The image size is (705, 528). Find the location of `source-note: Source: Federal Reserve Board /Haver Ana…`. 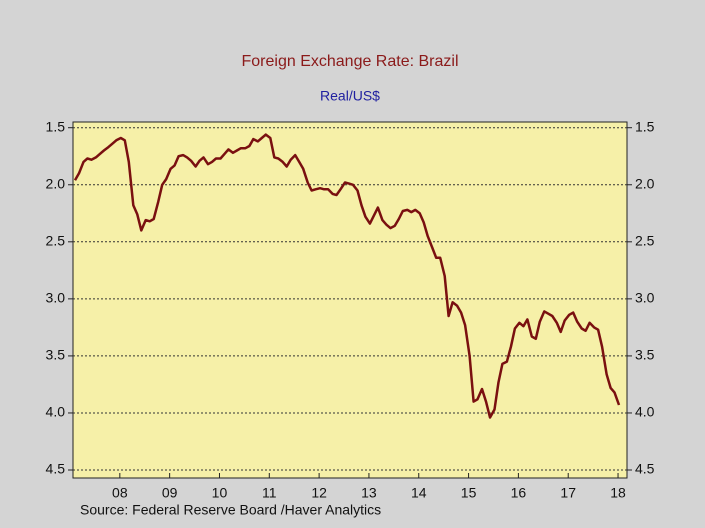

source-note: Source: Federal Reserve Board /Haver Ana… is located at coordinates (230, 510).